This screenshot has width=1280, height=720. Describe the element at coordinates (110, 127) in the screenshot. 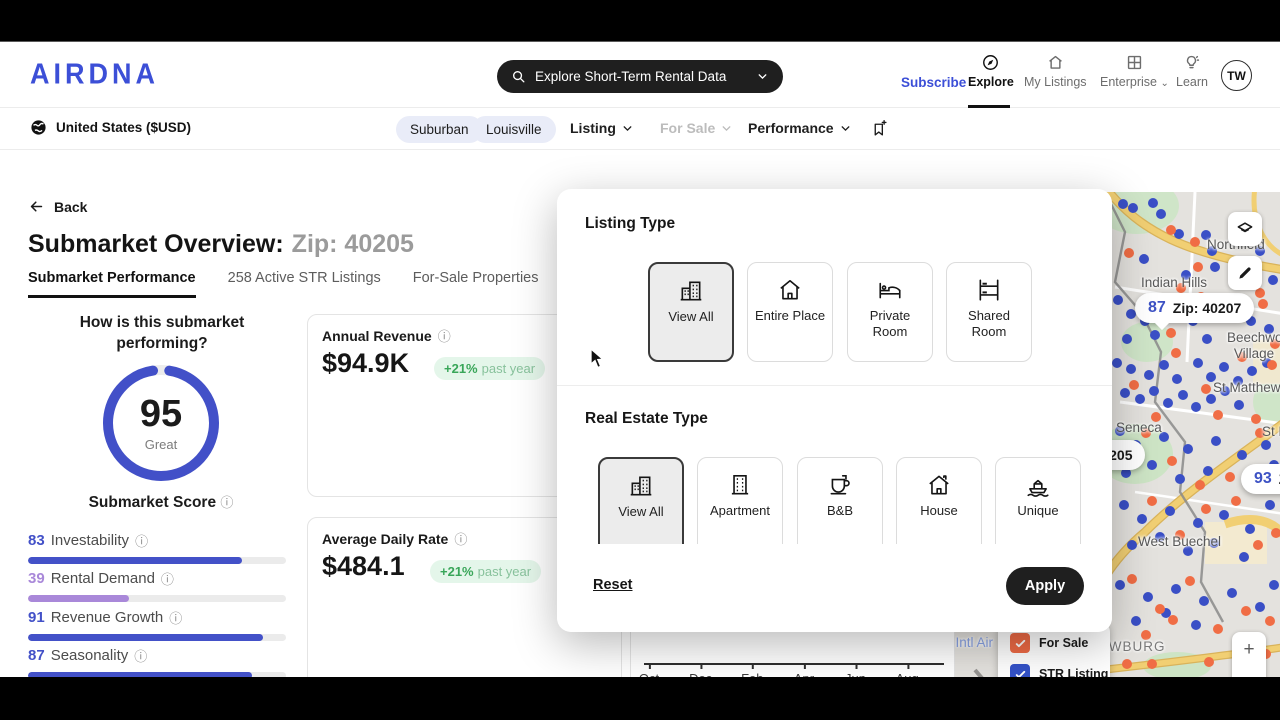

I see `region-selector: United States ($USD)` at that location.